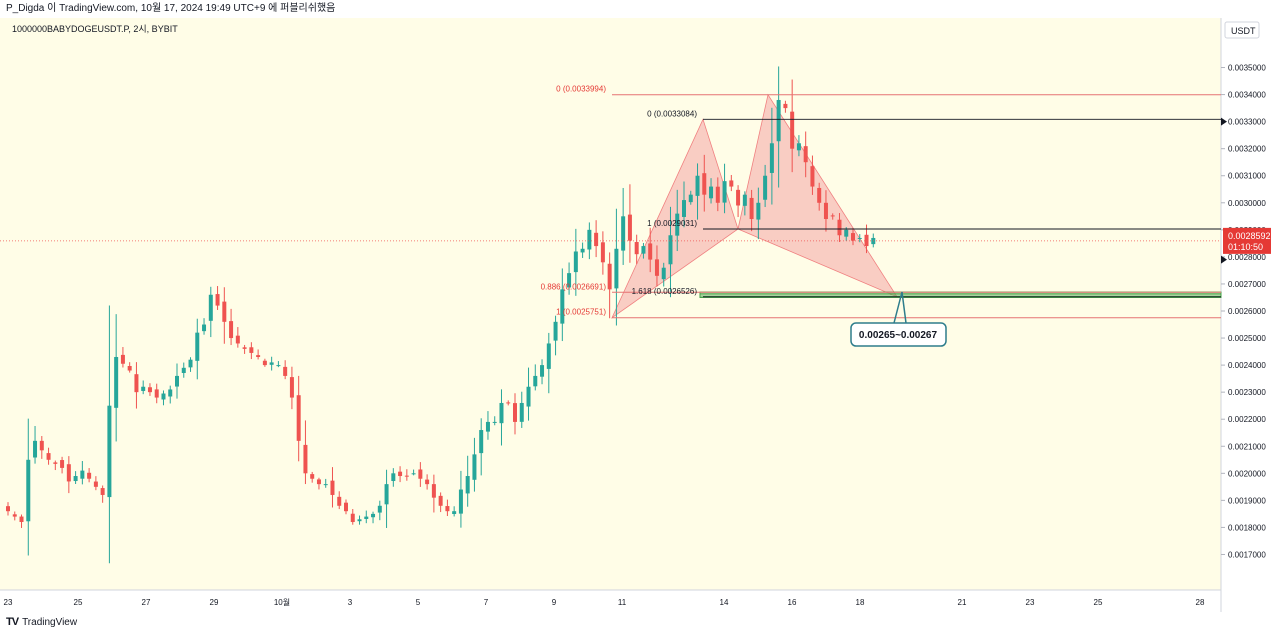 Image resolution: width=1280 pixels, height=634 pixels. What do you see at coordinates (724, 602) in the screenshot?
I see `x-tick-label: 14` at bounding box center [724, 602].